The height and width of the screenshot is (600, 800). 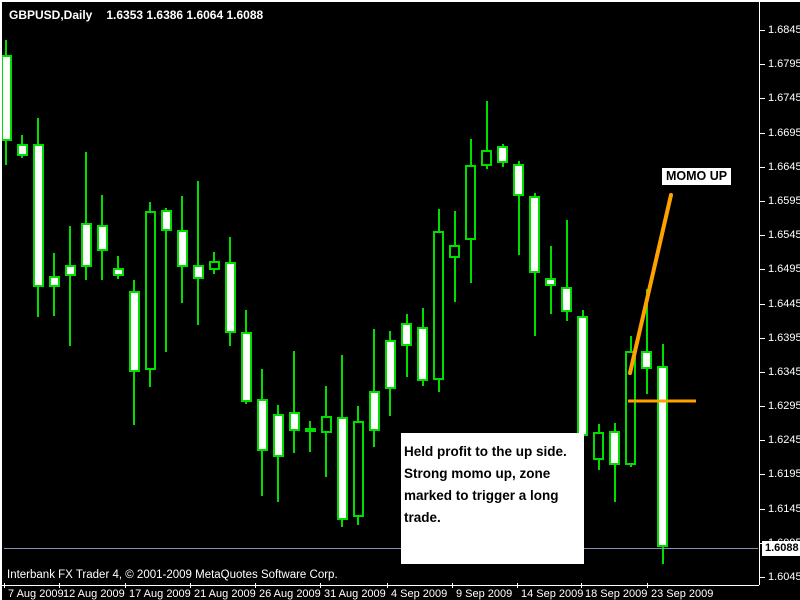 What do you see at coordinates (160, 594) in the screenshot?
I see `date-tick-label: 17 Aug 2009` at bounding box center [160, 594].